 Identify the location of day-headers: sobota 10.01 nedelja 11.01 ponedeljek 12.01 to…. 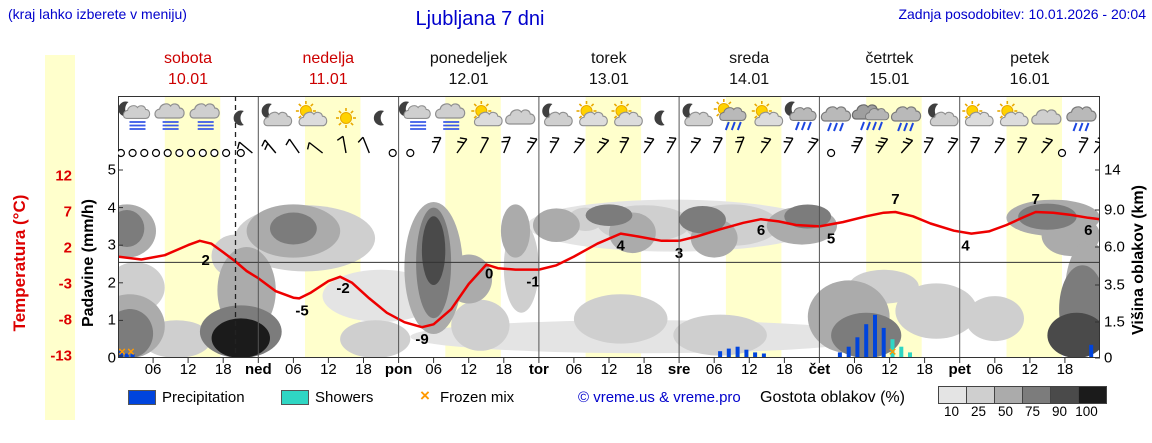
(576, 71).